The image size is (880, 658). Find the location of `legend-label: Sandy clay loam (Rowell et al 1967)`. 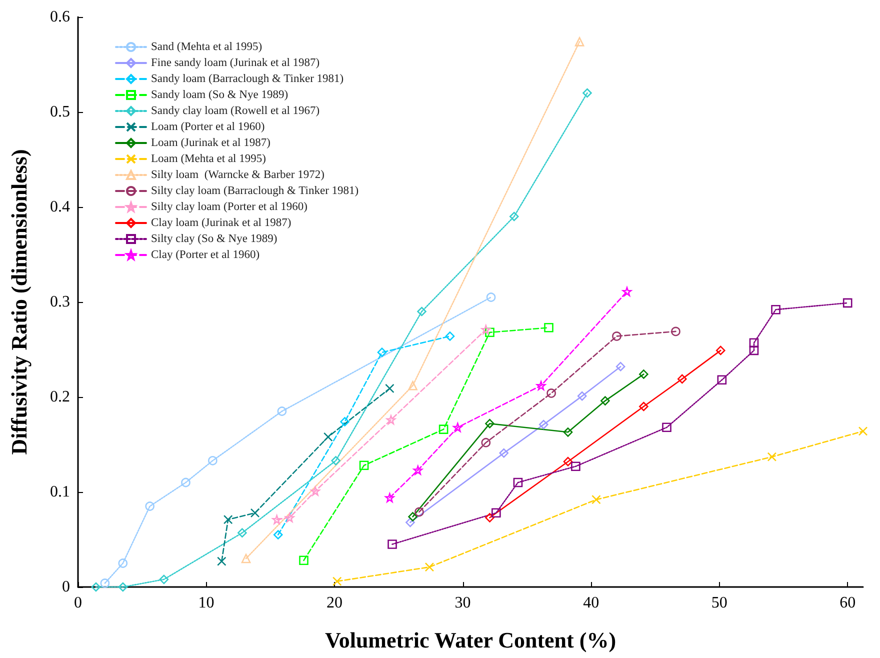

legend-label: Sandy clay loam (Rowell et al 1967) is located at coordinates (235, 111).